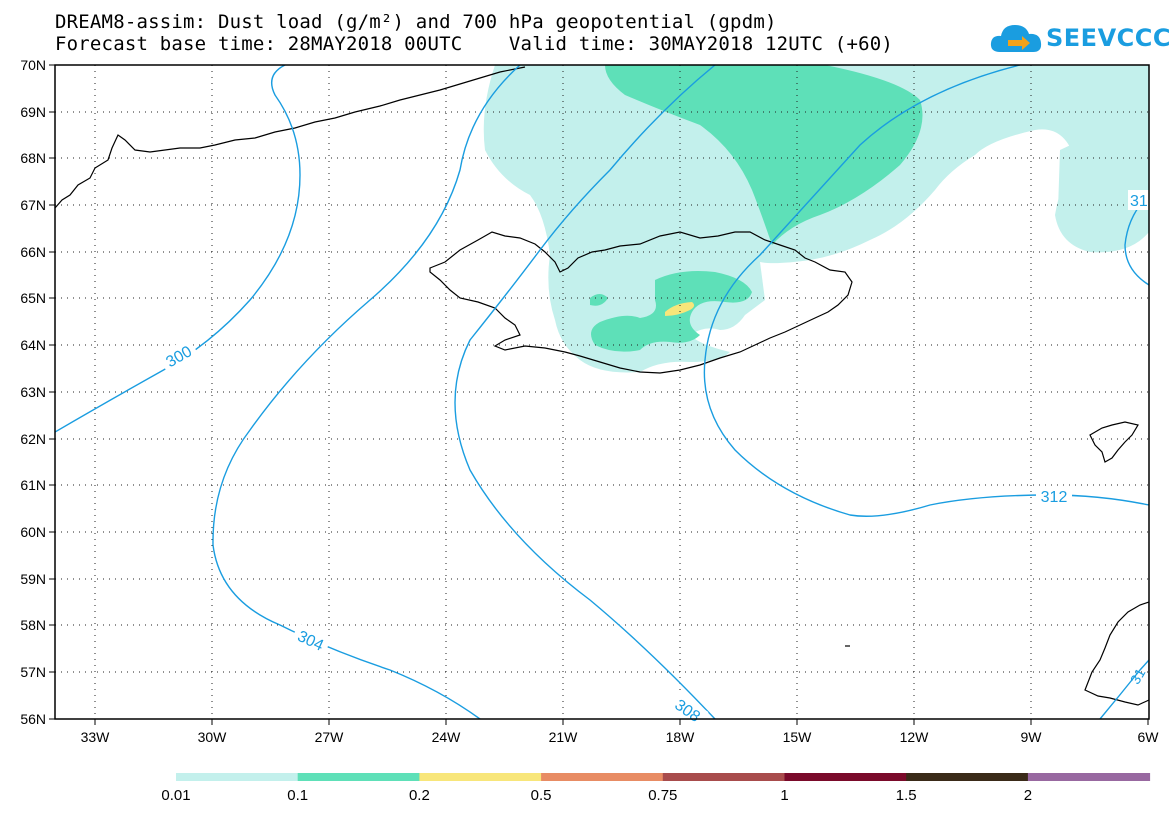 This screenshot has height=815, width=1175. I want to click on logo-text: SEEVCCC, so click(1108, 38).